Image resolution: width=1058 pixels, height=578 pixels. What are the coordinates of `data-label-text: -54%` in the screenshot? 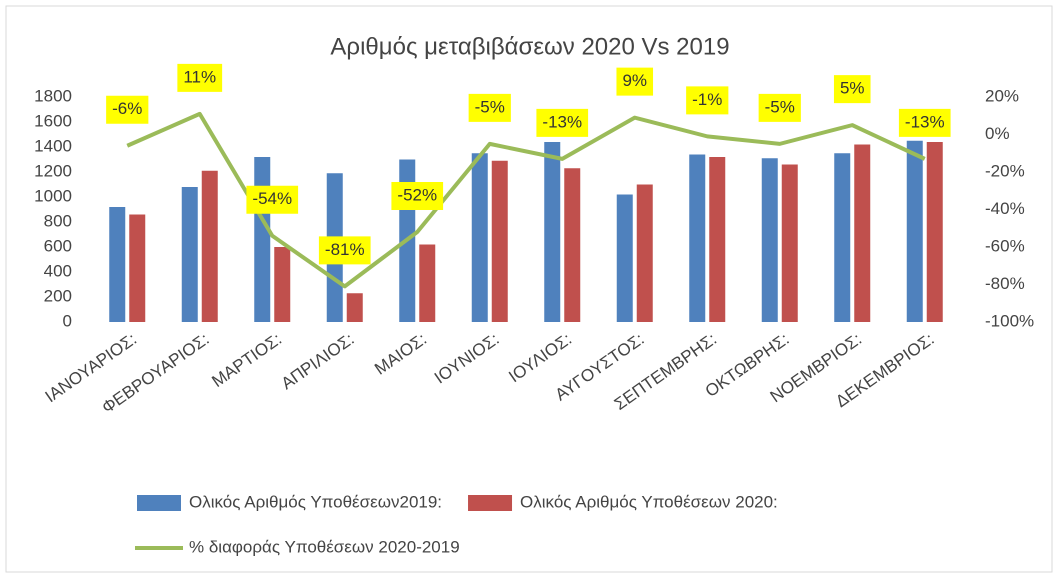 It's located at (272, 198).